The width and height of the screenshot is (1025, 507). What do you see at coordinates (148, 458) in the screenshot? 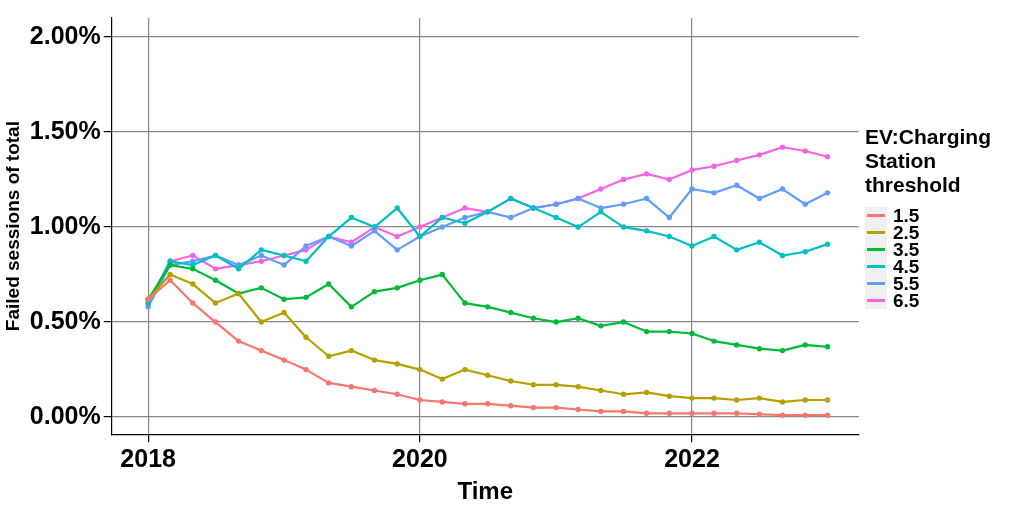
I see `x-tick-label: 2018` at bounding box center [148, 458].